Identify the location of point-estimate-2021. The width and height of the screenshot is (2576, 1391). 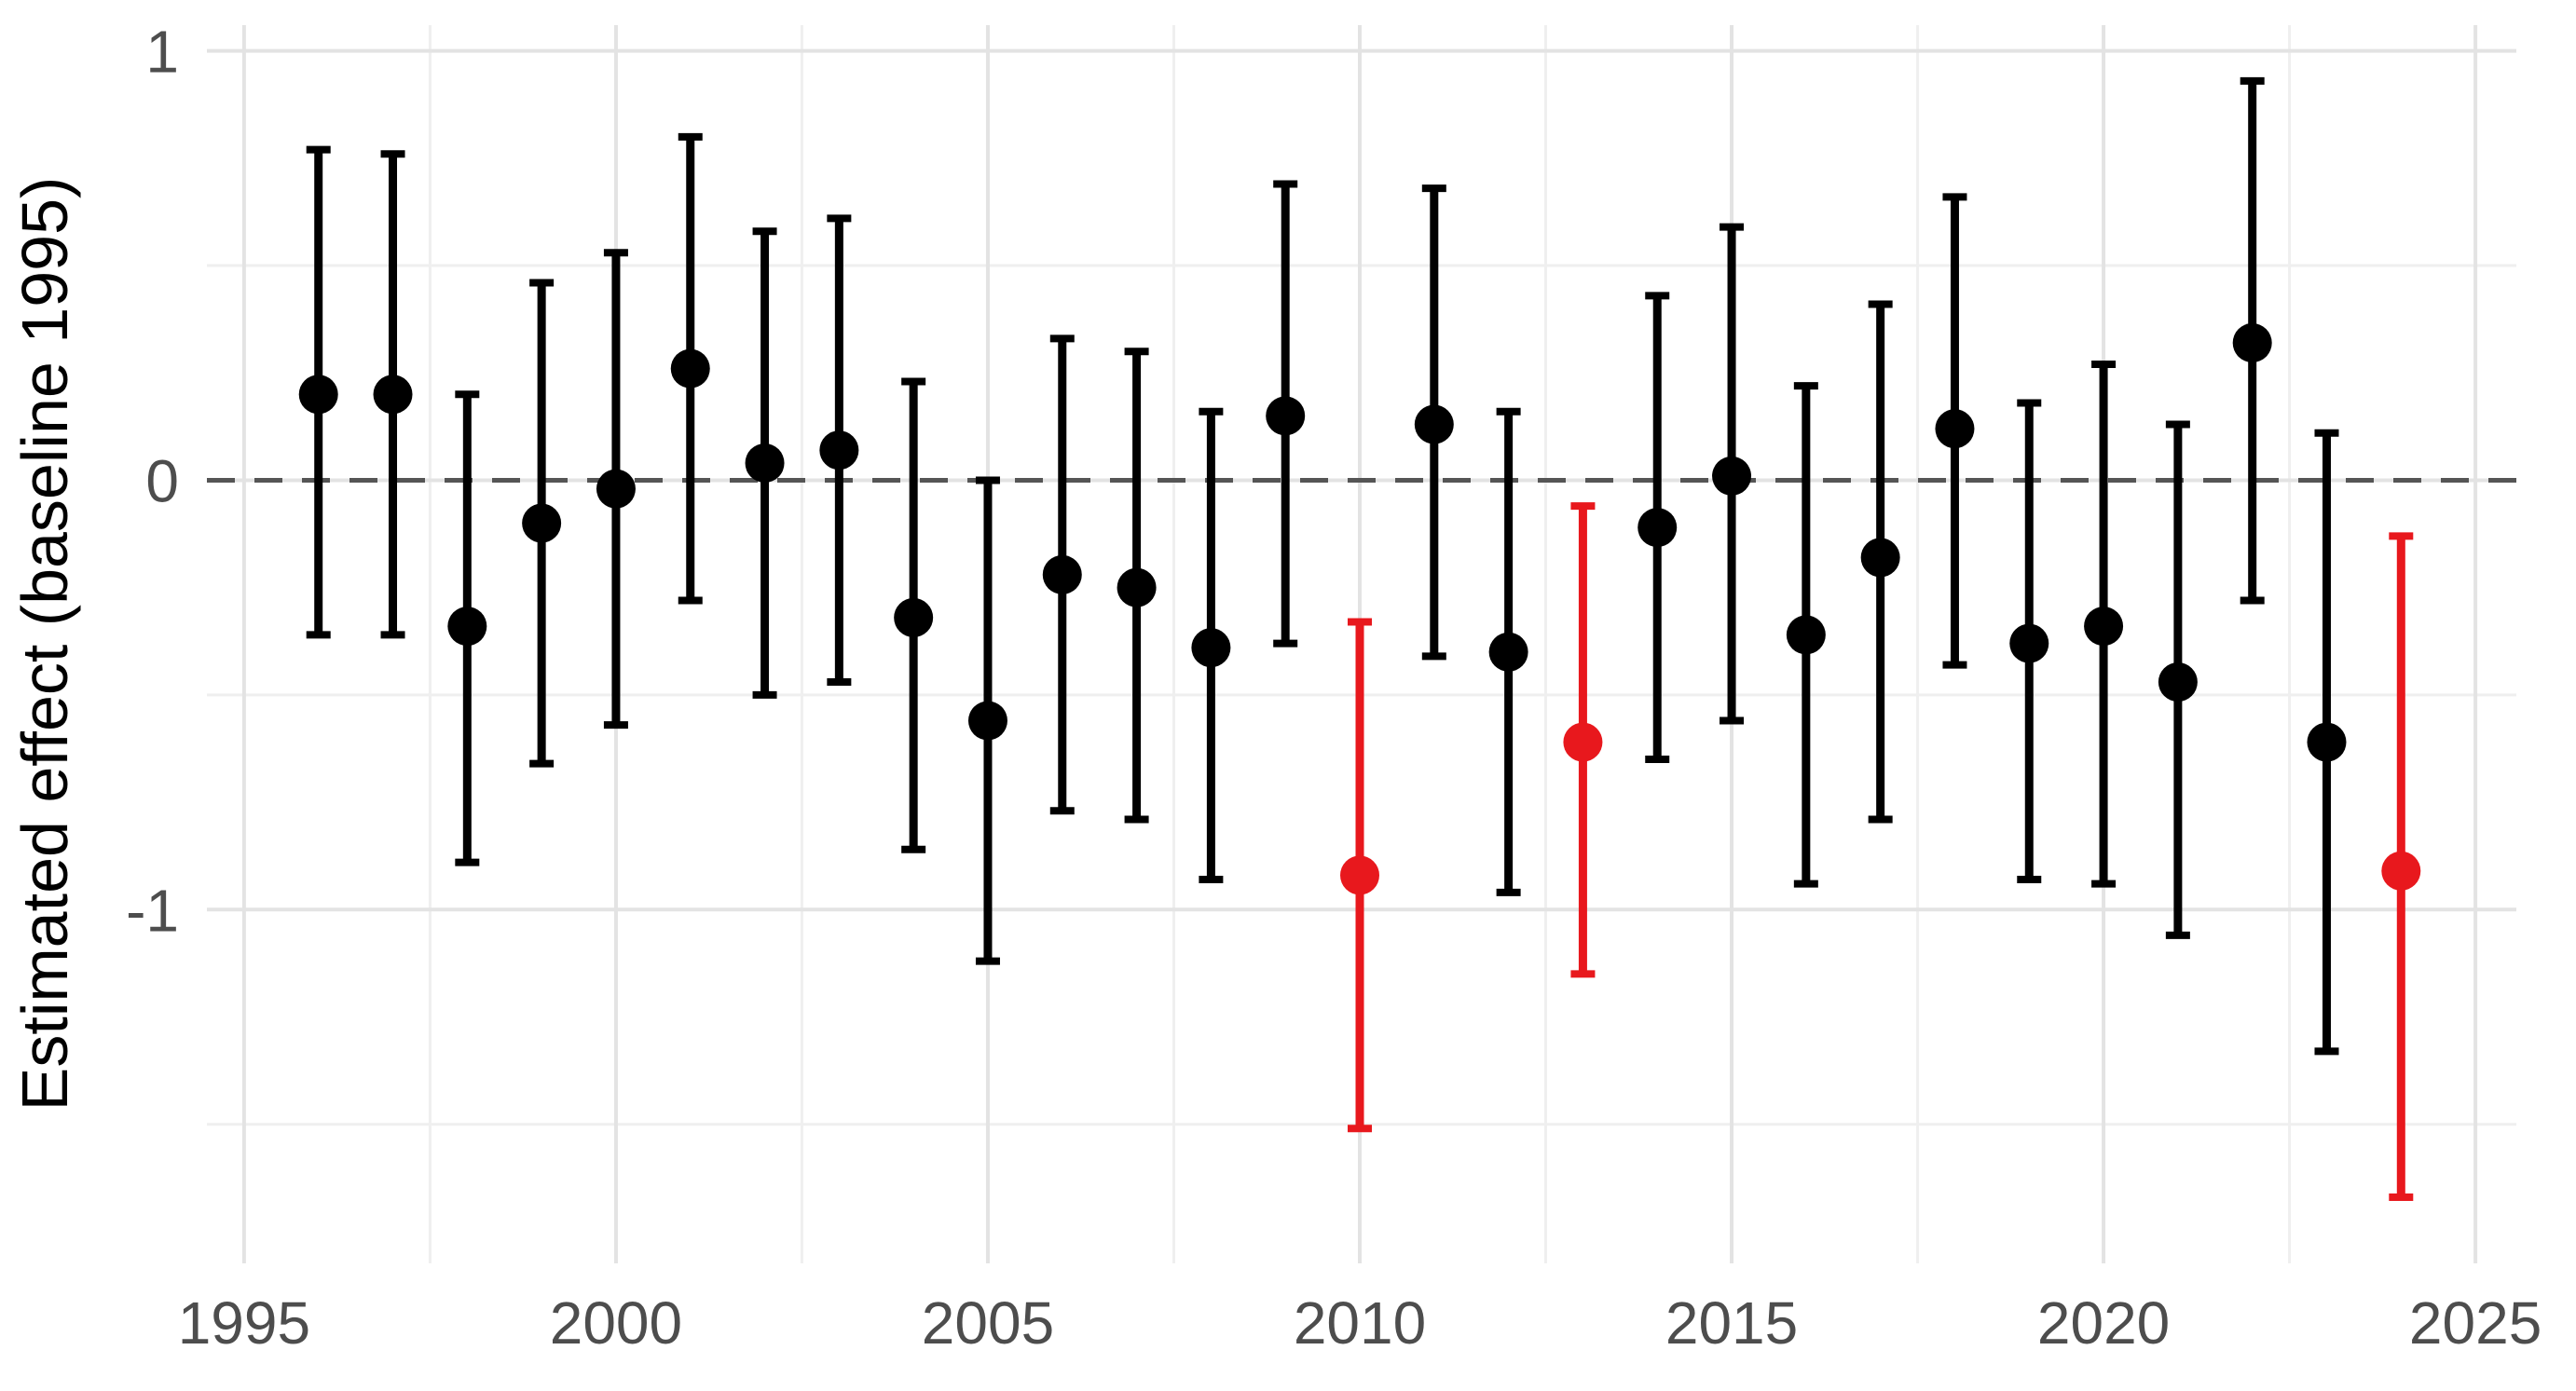
(2178, 682).